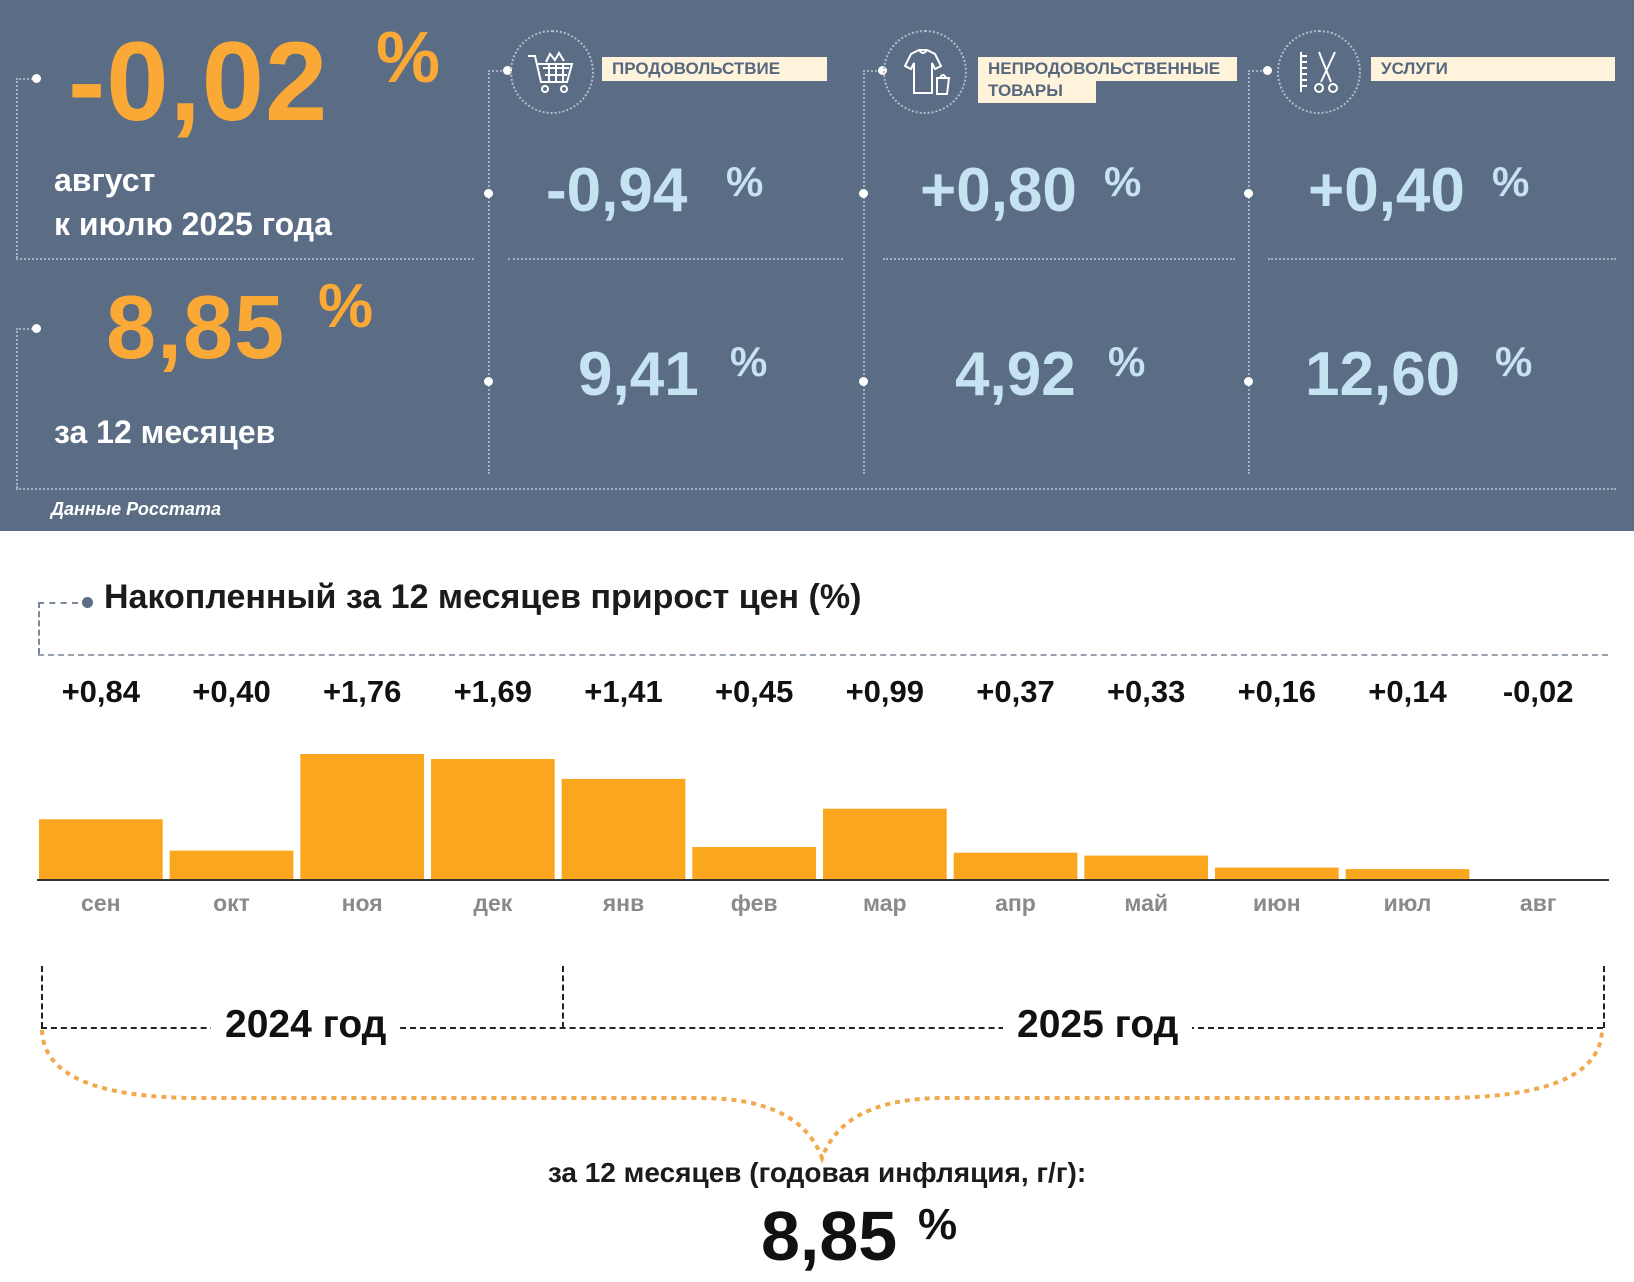  Describe the element at coordinates (231, 864) in the screenshot. I see `bar-окт` at that location.